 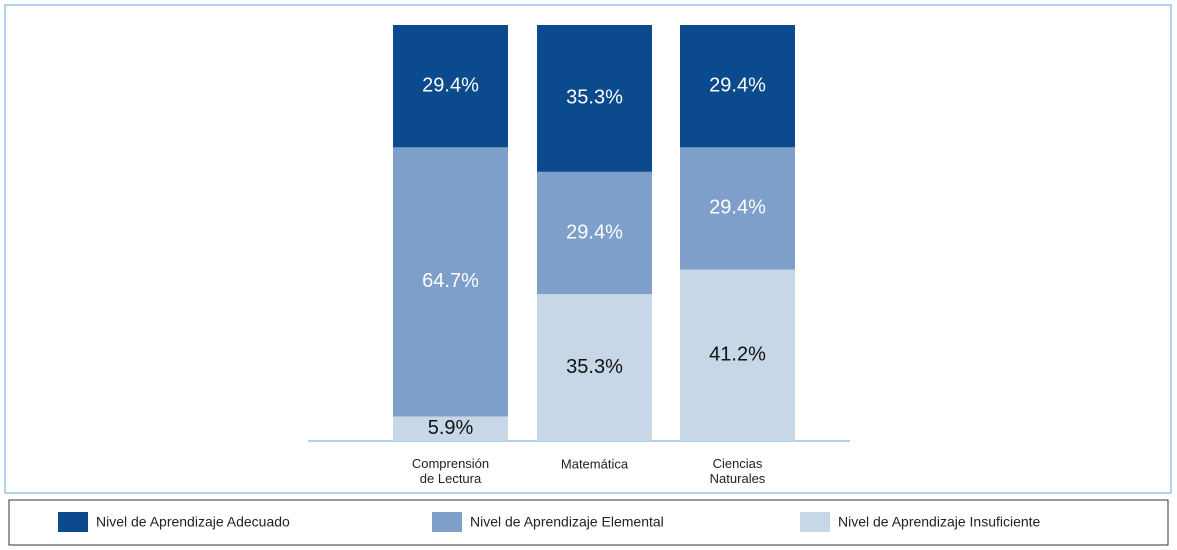 I want to click on x-tick-label: Comprensión de Lectura, so click(x=450, y=471).